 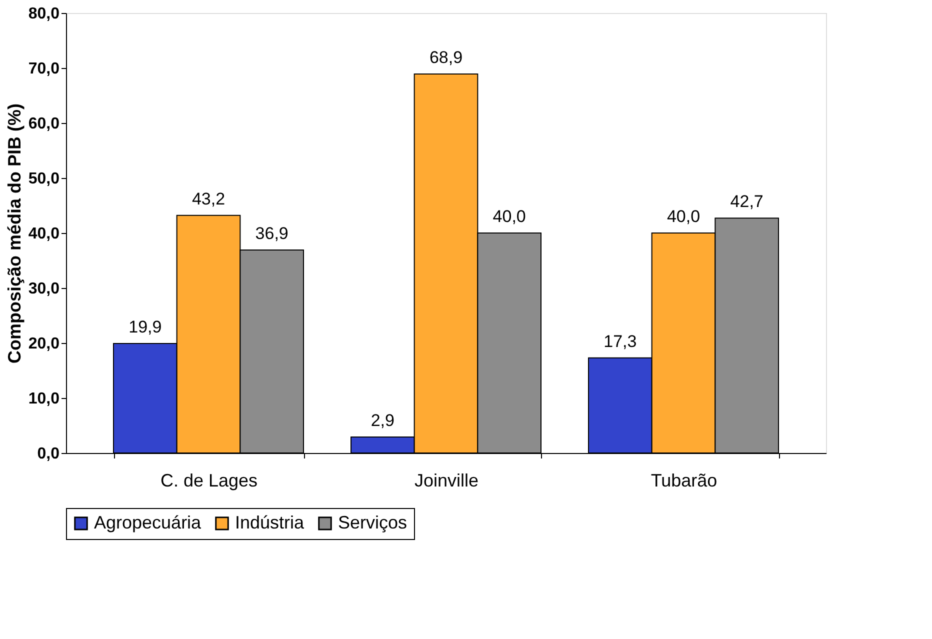 I want to click on legend-label: Agropecuária, so click(x=148, y=522).